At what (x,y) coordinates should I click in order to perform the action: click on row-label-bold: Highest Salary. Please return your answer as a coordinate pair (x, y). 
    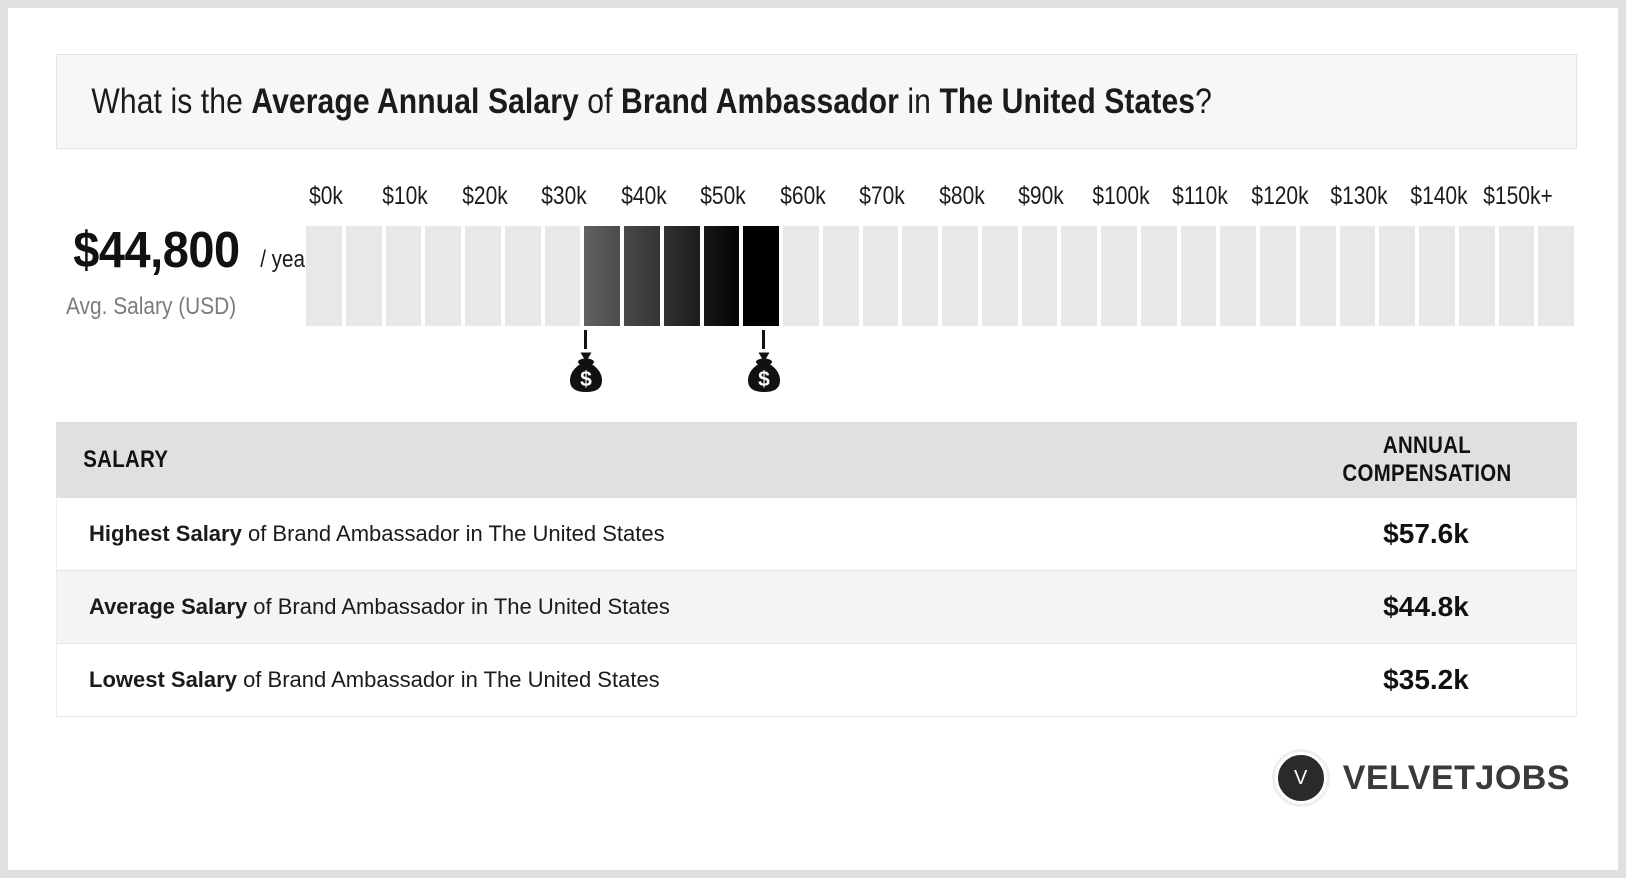
    Looking at the image, I should click on (165, 533).